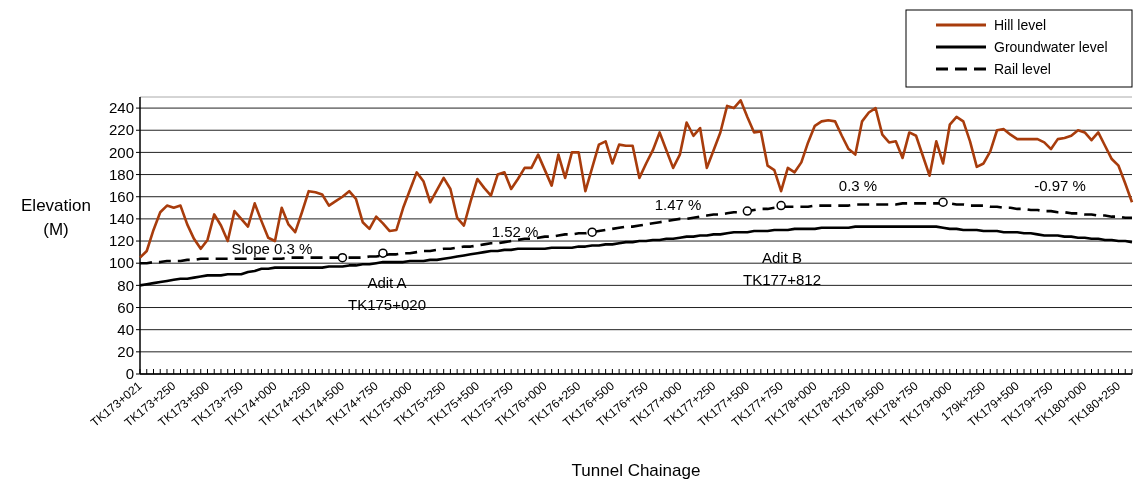 The height and width of the screenshot is (483, 1134). What do you see at coordinates (858, 186) in the screenshot?
I see `annotation: 0.3 %` at bounding box center [858, 186].